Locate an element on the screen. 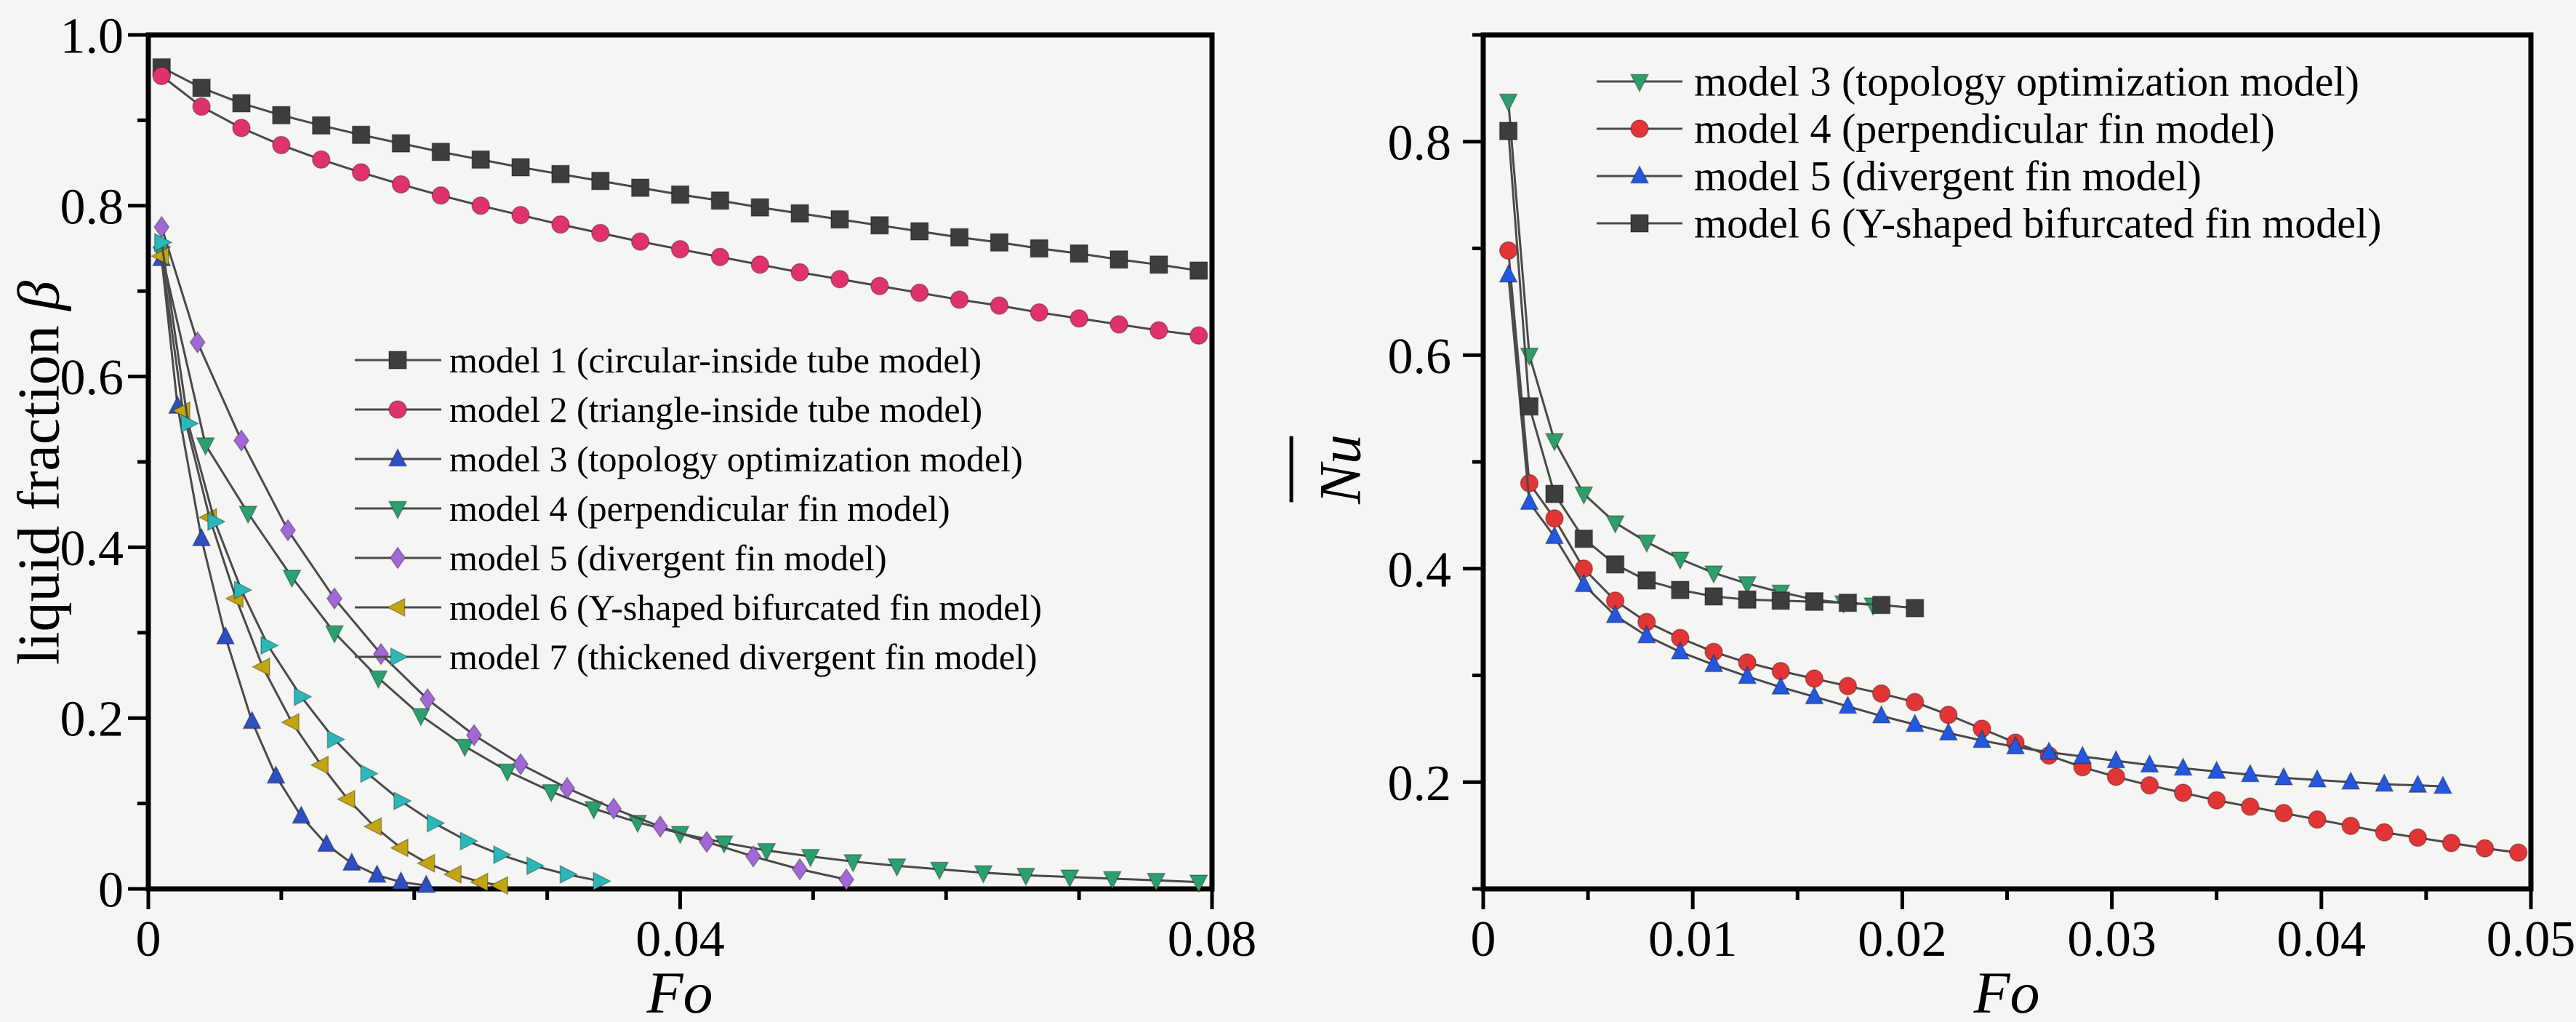 The image size is (2576, 1022). x-tick-label: 0.05 is located at coordinates (2531, 939).